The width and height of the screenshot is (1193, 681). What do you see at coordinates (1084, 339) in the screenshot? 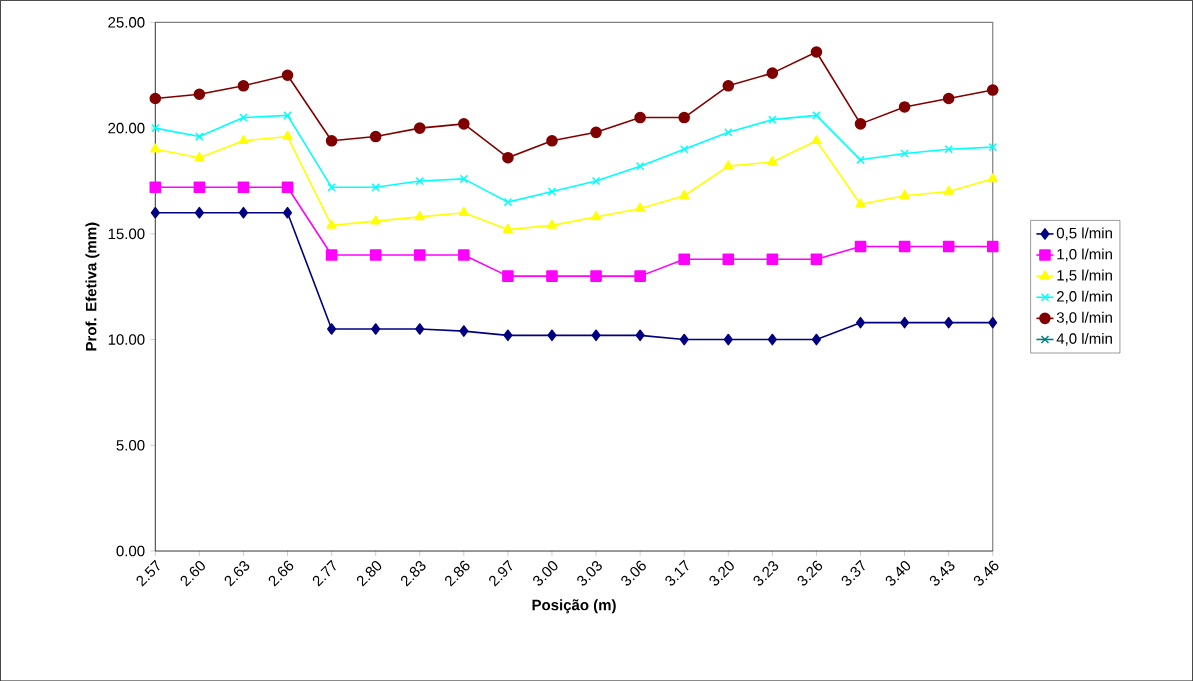
I see `legend-label: 4,0 l/min` at bounding box center [1084, 339].